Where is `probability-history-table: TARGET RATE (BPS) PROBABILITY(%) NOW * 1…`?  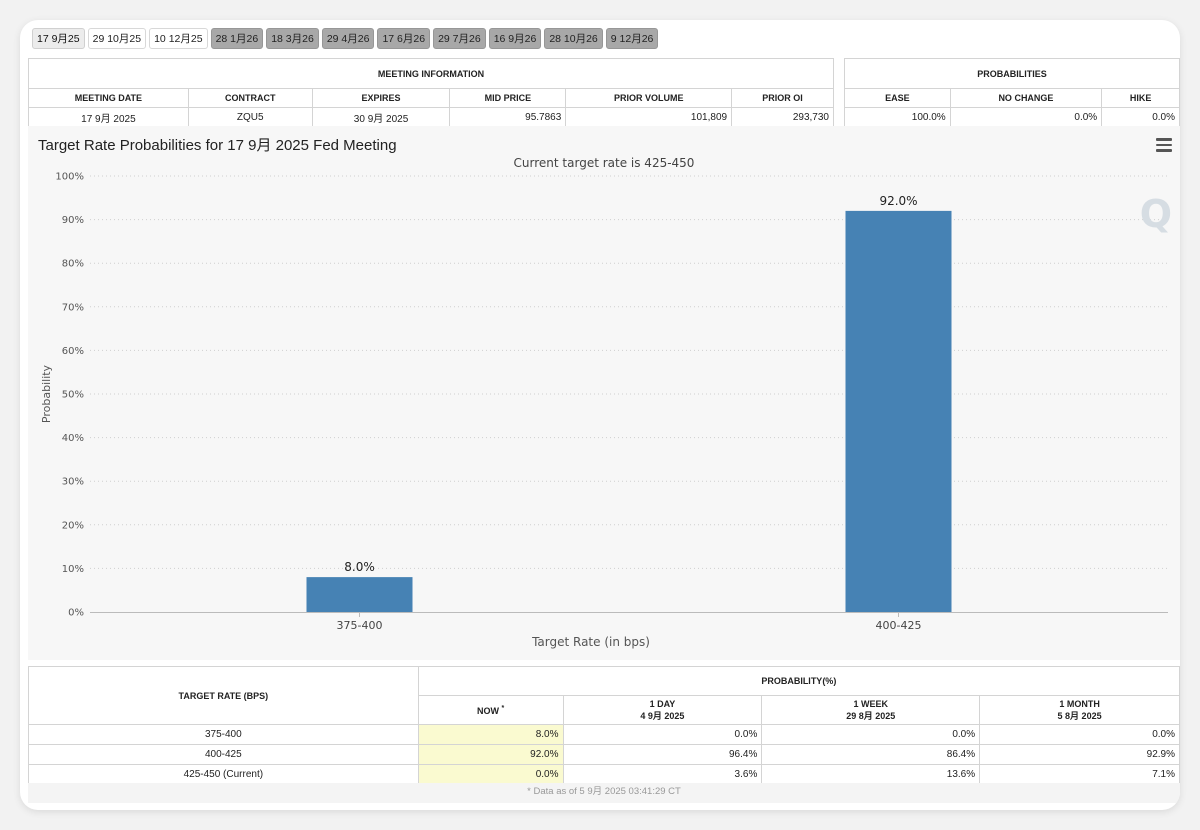
probability-history-table: TARGET RATE (BPS) PROBABILITY(%) NOW * 1… is located at coordinates (604, 725).